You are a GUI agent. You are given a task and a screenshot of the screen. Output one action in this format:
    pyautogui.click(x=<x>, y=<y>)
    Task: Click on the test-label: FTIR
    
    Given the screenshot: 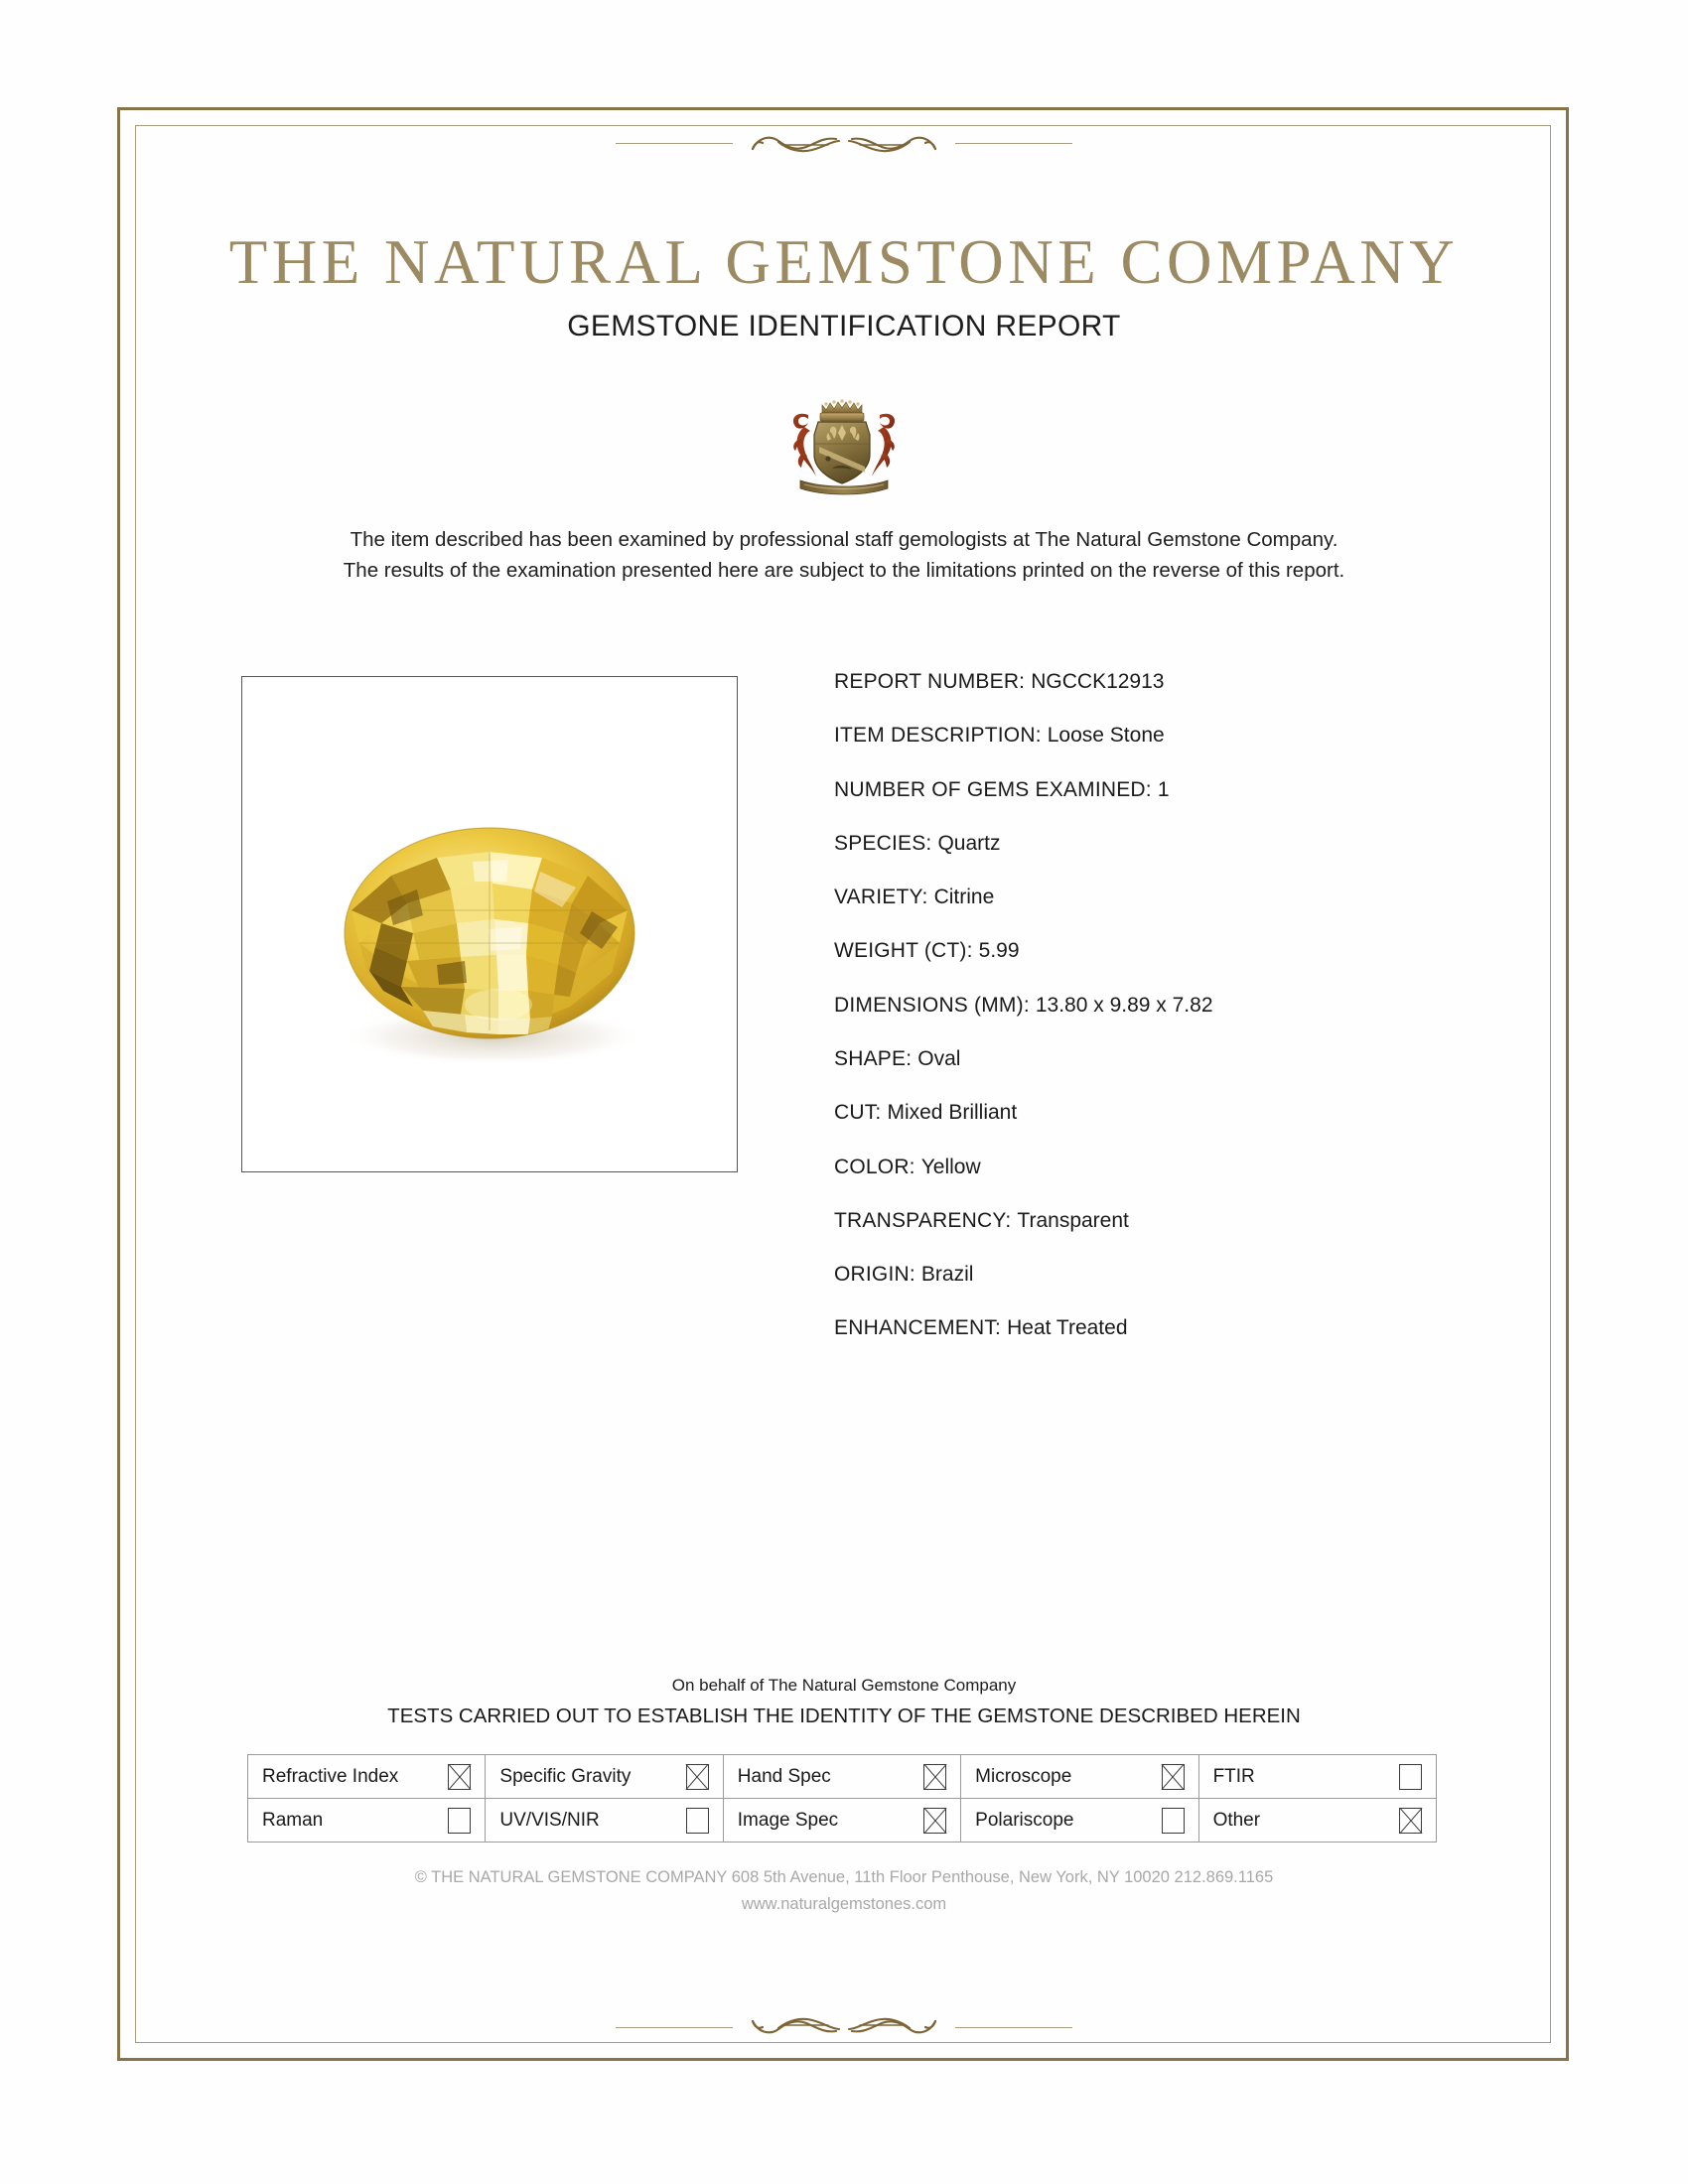 What is the action you would take?
    pyautogui.click(x=1233, y=1776)
    